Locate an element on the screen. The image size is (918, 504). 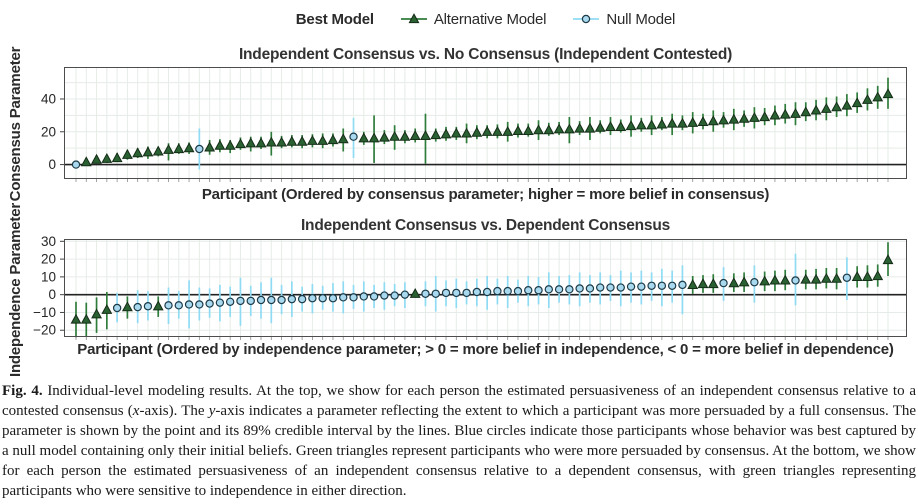
null-model-circle-icon is located at coordinates (586, 19).